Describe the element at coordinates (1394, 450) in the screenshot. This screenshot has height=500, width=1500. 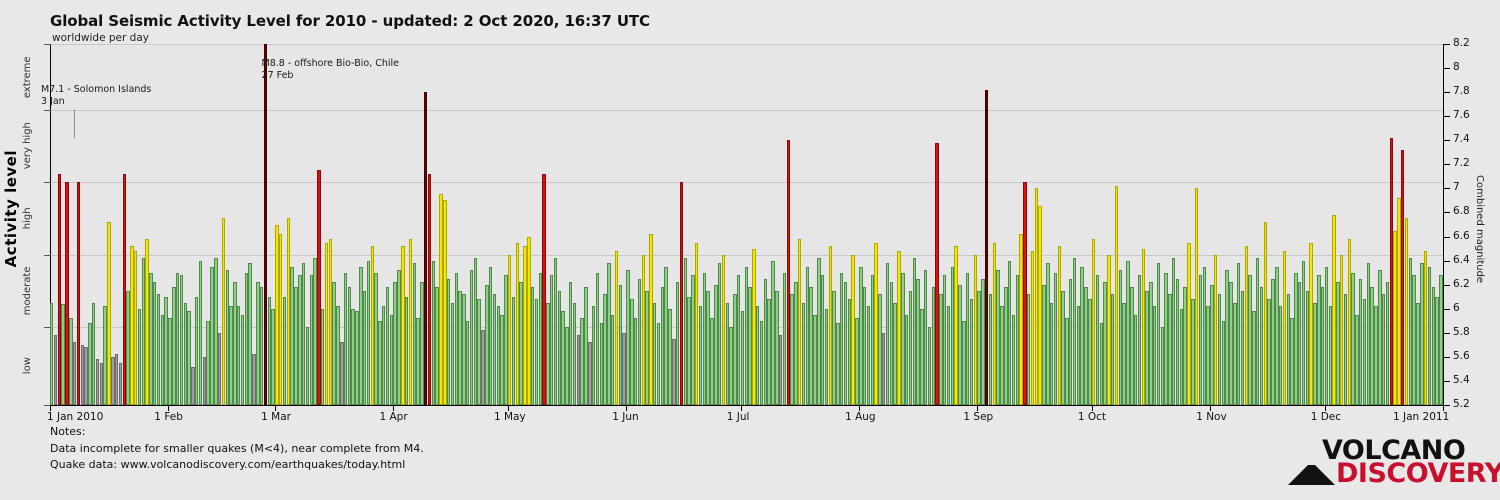
I see `logo-text-volcano: VOLCANO` at that location.